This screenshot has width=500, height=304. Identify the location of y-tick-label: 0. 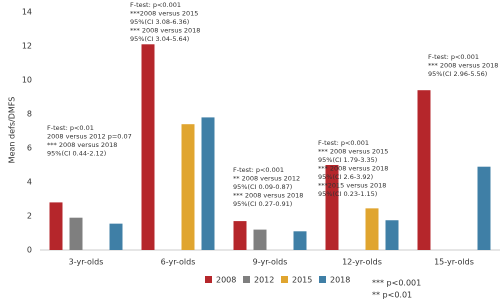
(29, 250).